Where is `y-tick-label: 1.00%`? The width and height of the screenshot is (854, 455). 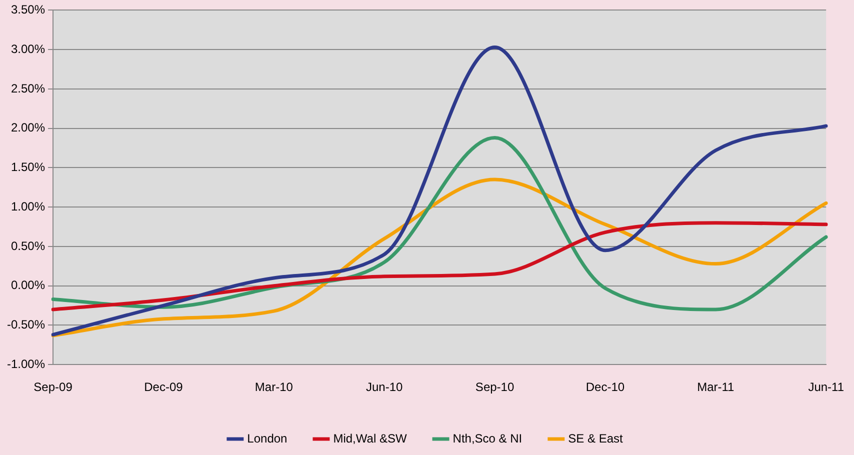 y-tick-label: 1.00% is located at coordinates (28, 206).